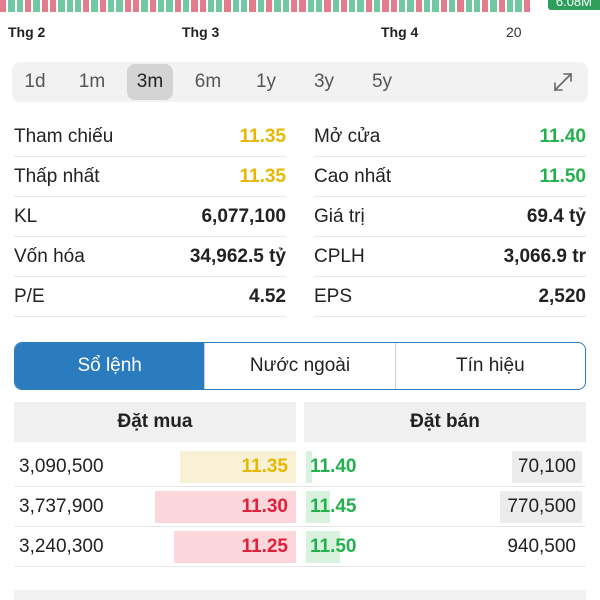  Describe the element at coordinates (302, 297) in the screenshot. I see `stat-row: P/E 4.52 EPS 2,520` at that location.